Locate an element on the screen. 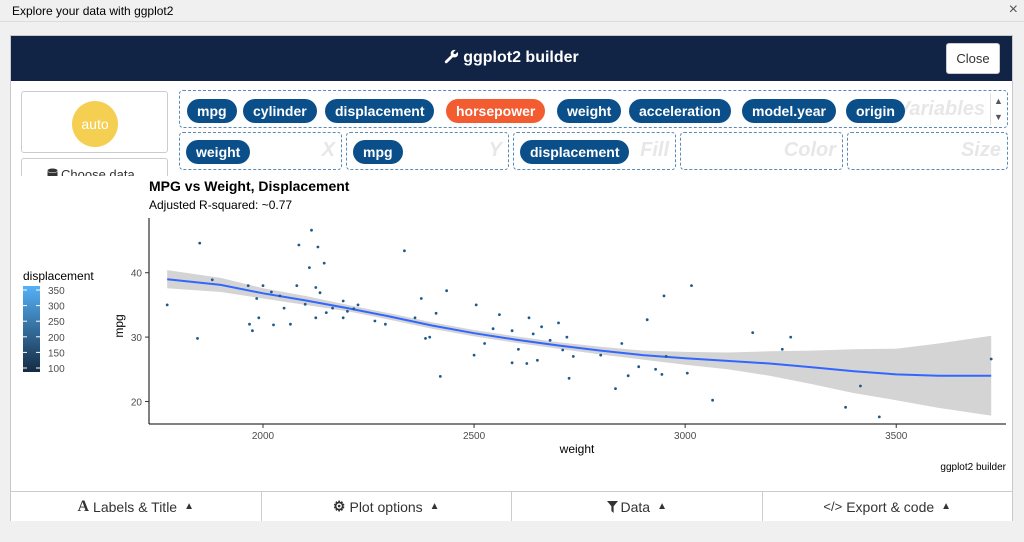 The width and height of the screenshot is (1024, 542). legend-tick-label: 250 is located at coordinates (56, 322).